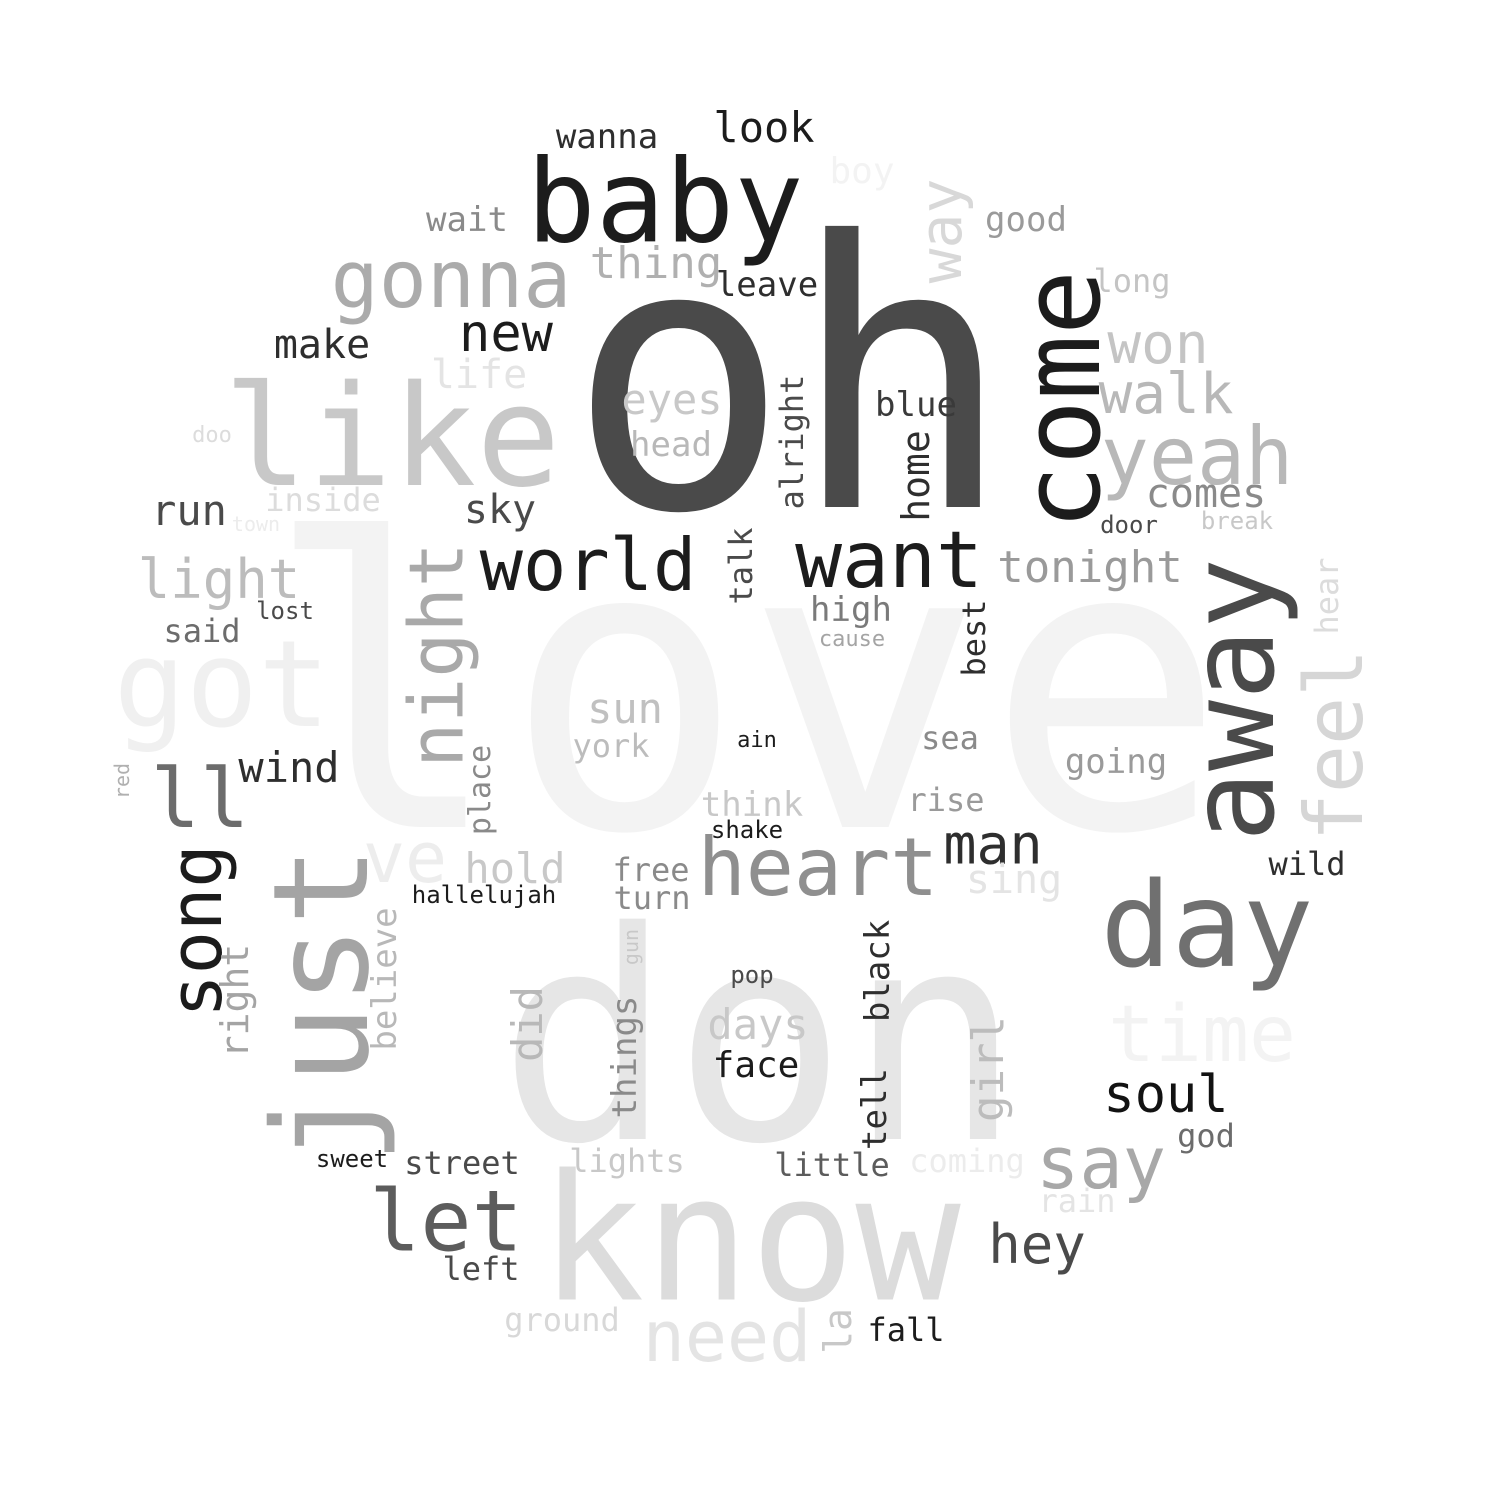 The image size is (1500, 1500). I want to click on word-little: little, so click(832, 1165).